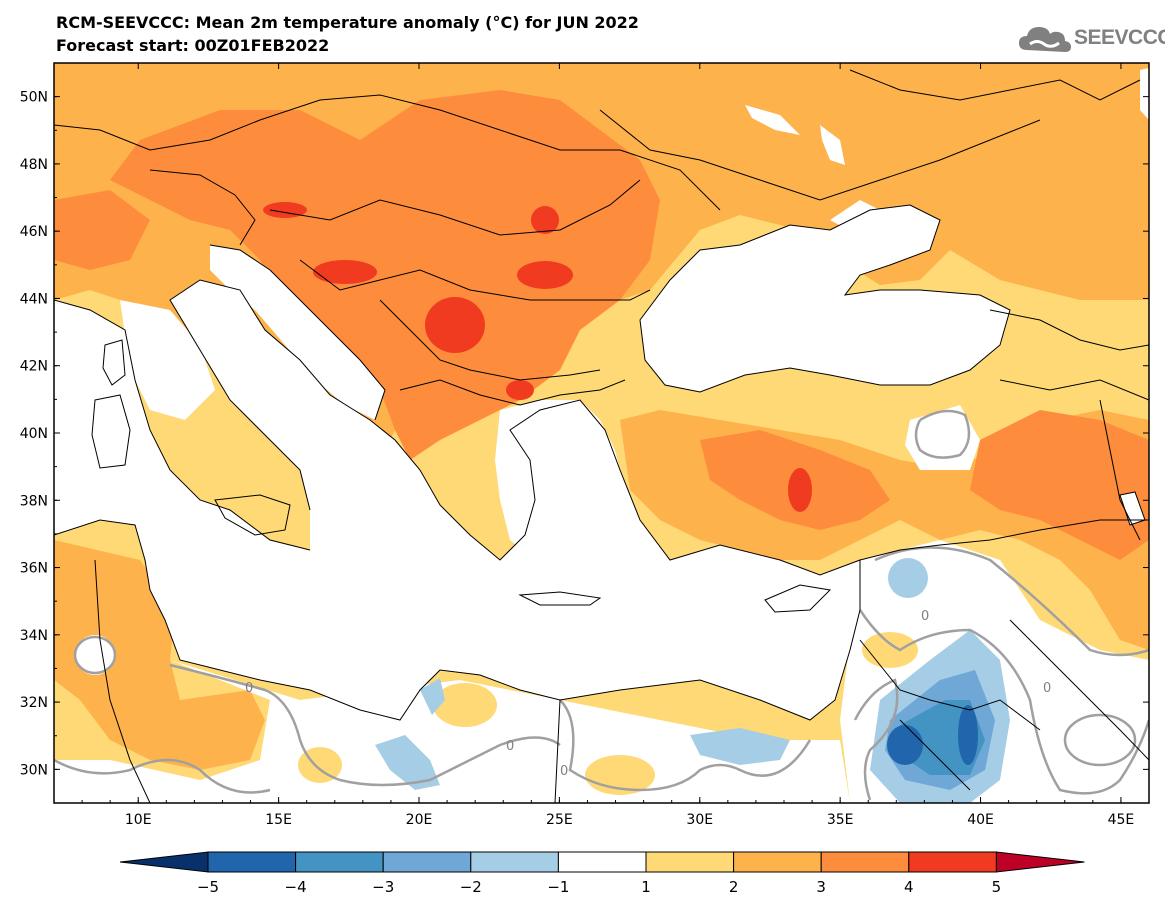  What do you see at coordinates (1059, 485) in the screenshot?
I see `anomaly-field-3-4-caucasus` at bounding box center [1059, 485].